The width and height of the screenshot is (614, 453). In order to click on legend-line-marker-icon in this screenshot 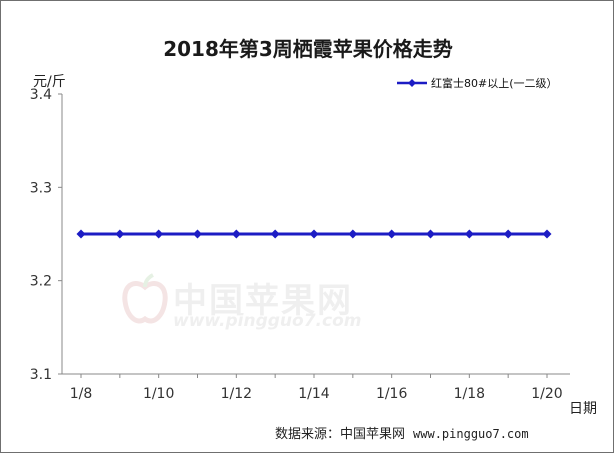, I will do `click(412, 83)`.